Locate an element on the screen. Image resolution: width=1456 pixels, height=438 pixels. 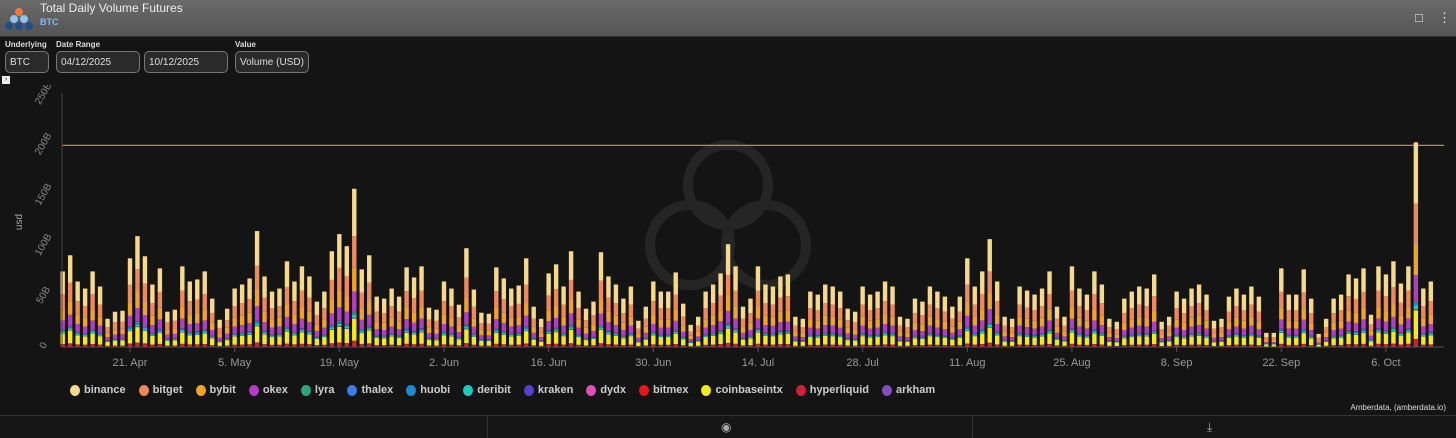
legend-item-arkham: arkham is located at coordinates (908, 390).